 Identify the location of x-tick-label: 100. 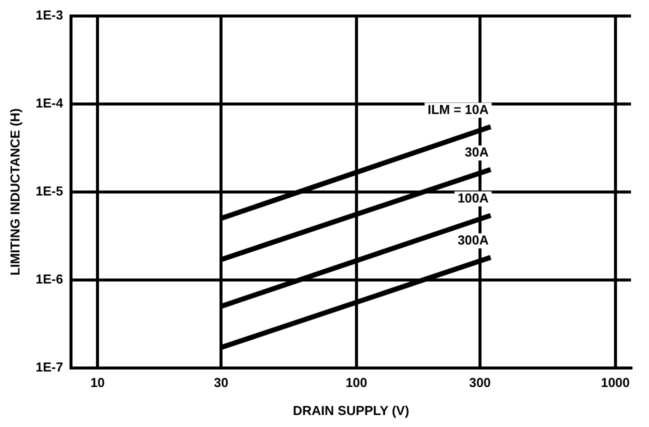
(357, 382).